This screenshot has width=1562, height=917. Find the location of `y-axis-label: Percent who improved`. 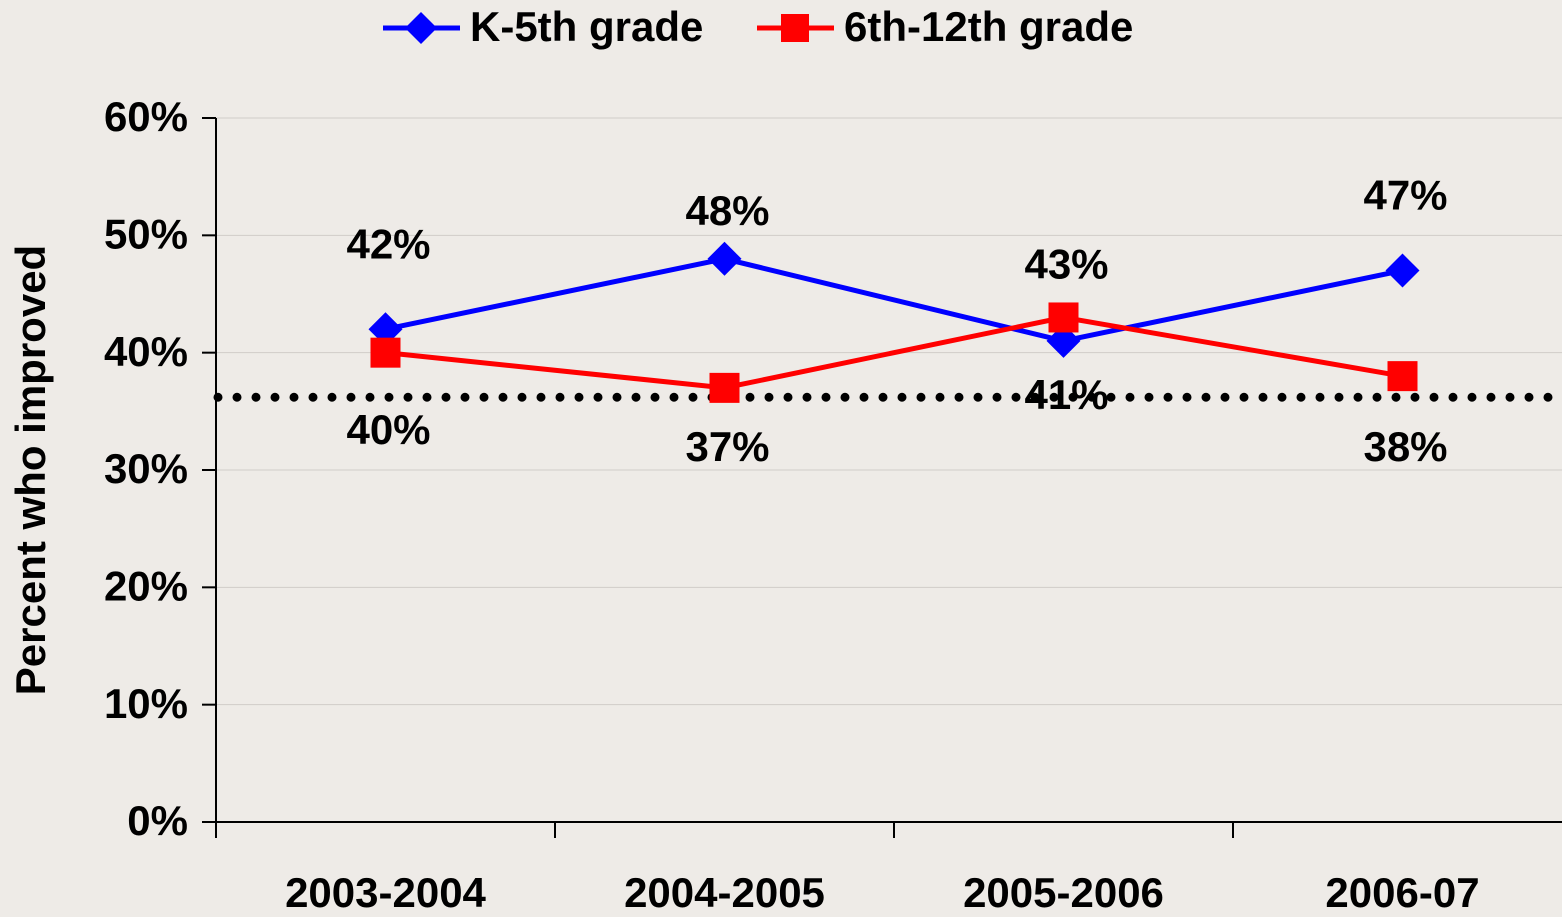

y-axis-label: Percent who improved is located at coordinates (30, 470).